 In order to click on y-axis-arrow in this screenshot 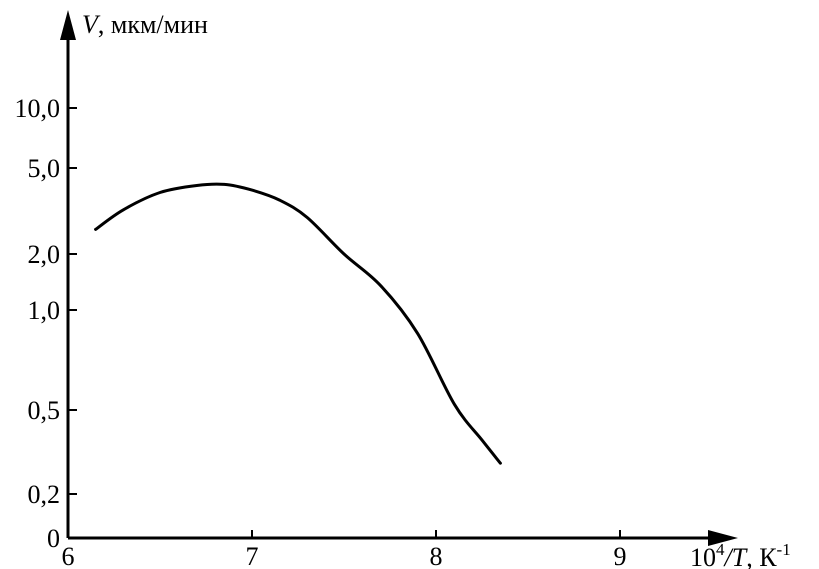, I will do `click(68, 25)`.